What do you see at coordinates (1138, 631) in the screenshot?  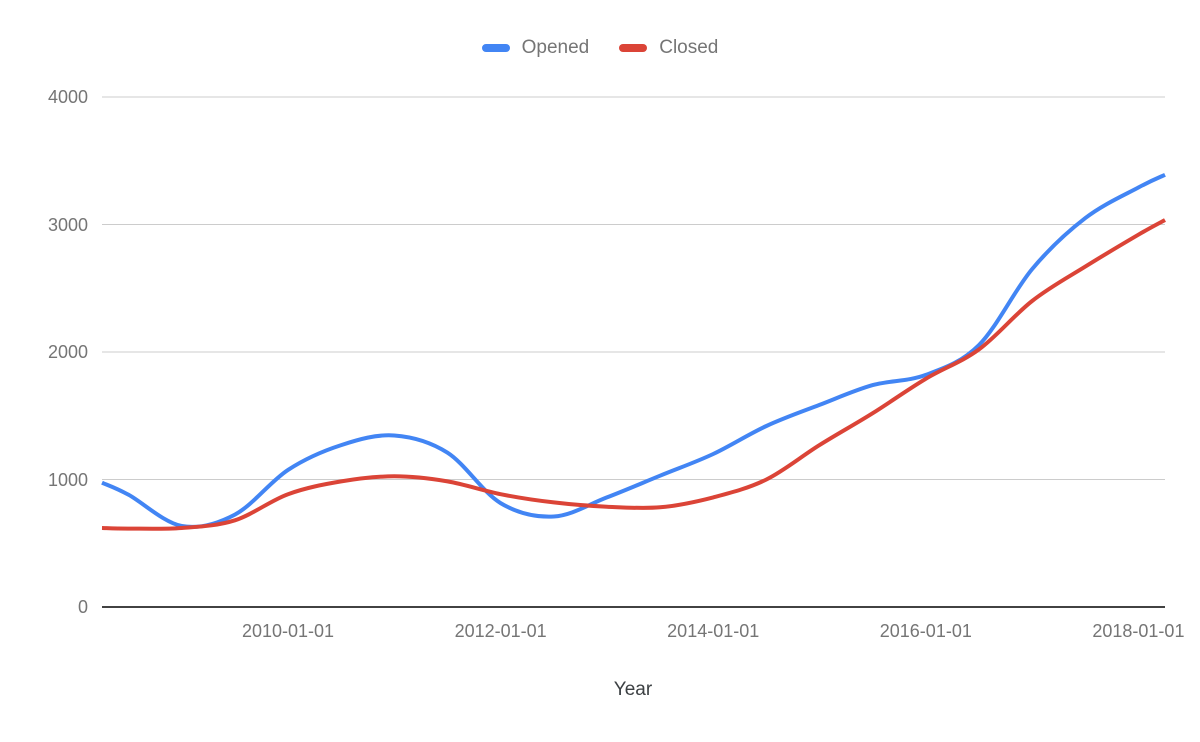 I see `x-tick-label-2018: 2018-01-01` at bounding box center [1138, 631].